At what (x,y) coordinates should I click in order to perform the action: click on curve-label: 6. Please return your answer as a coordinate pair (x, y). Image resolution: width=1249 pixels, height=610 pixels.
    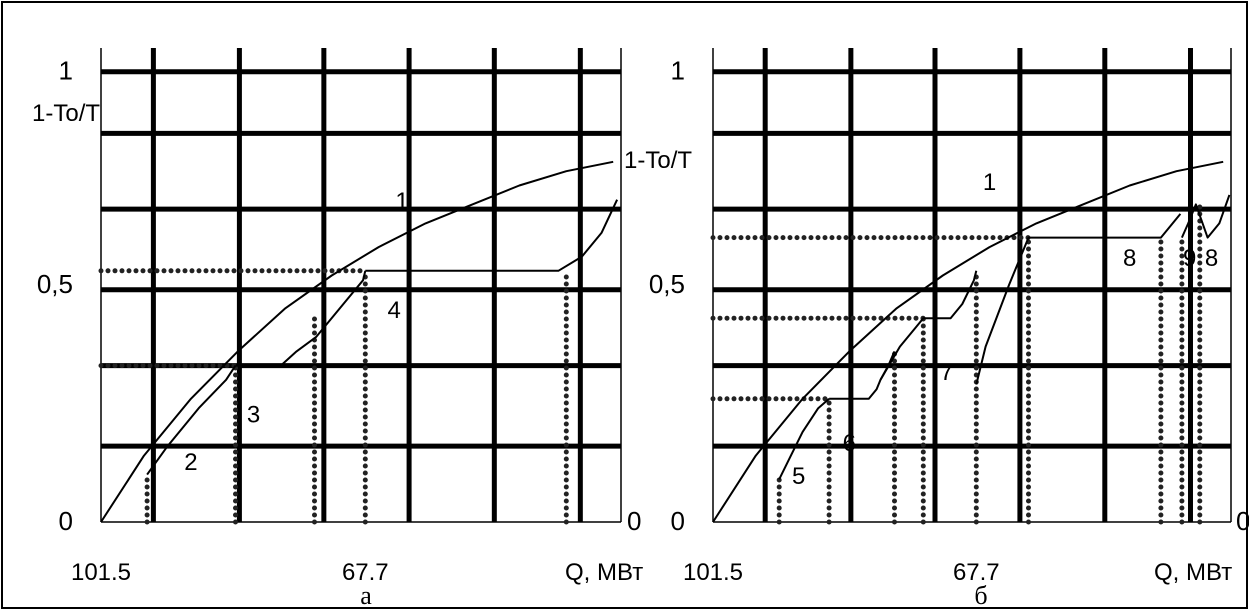
    Looking at the image, I should click on (849, 443).